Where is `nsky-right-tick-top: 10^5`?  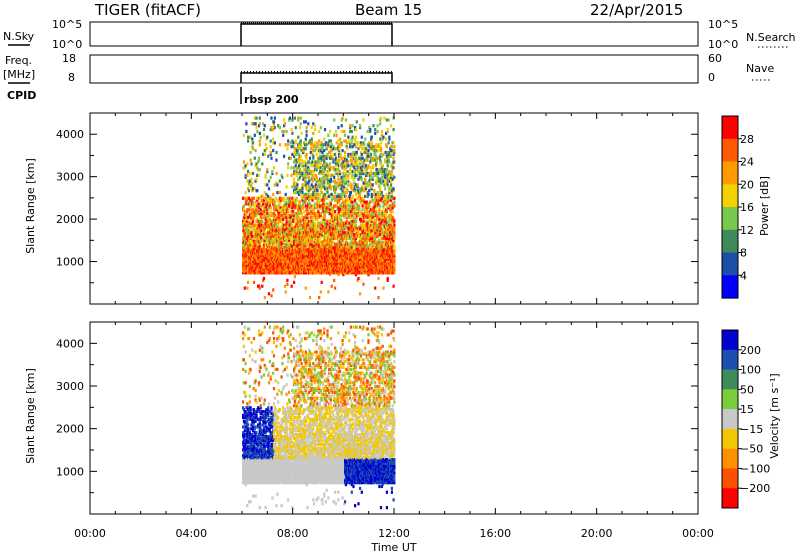 nsky-right-tick-top: 10^5 is located at coordinates (723, 24).